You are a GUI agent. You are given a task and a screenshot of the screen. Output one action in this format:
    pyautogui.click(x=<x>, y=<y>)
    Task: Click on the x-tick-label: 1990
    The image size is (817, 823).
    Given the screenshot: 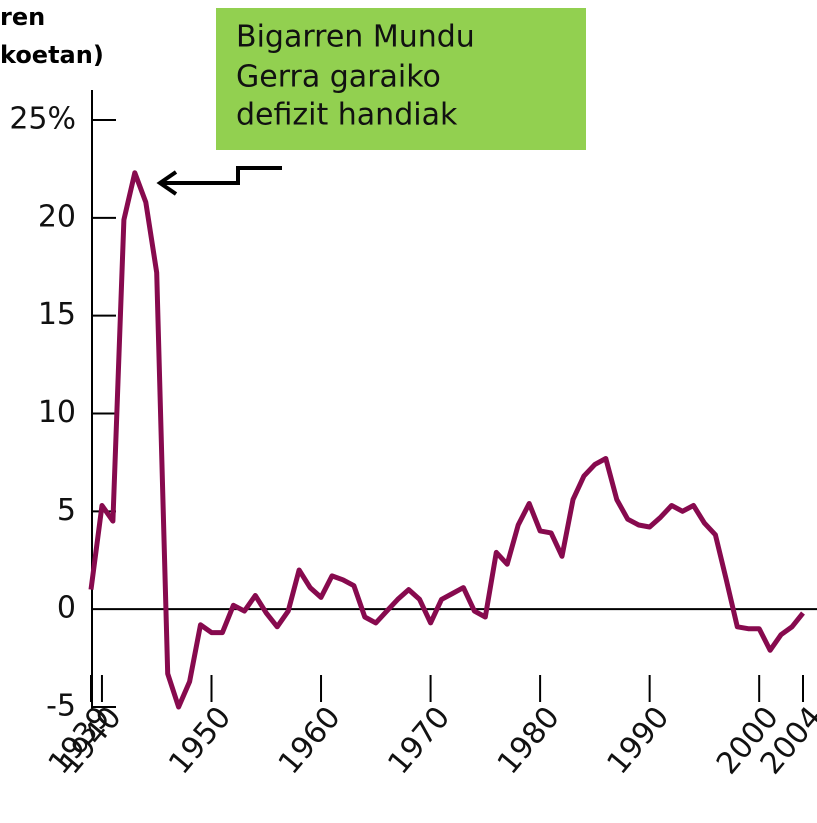 What is the action you would take?
    pyautogui.click(x=638, y=740)
    